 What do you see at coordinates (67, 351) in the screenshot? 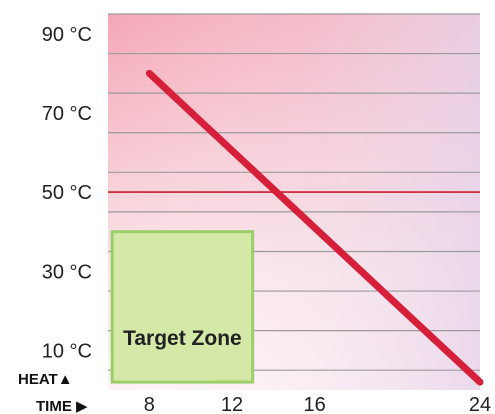
I see `y-tick-label: 10 °C` at bounding box center [67, 351].